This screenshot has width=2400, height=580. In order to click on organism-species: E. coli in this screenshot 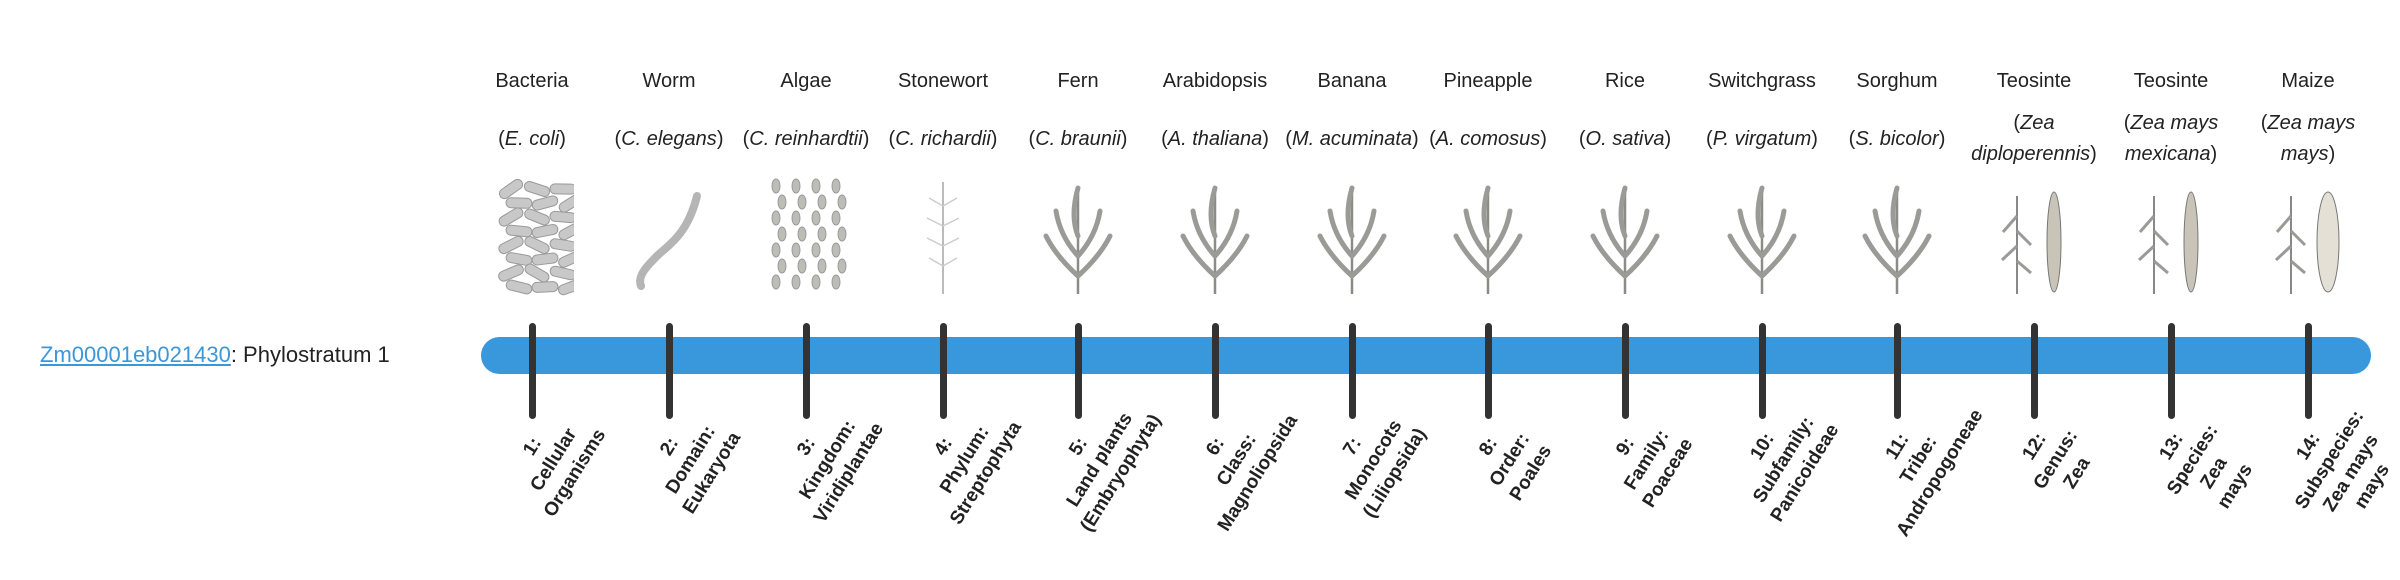, I will do `click(532, 139)`.